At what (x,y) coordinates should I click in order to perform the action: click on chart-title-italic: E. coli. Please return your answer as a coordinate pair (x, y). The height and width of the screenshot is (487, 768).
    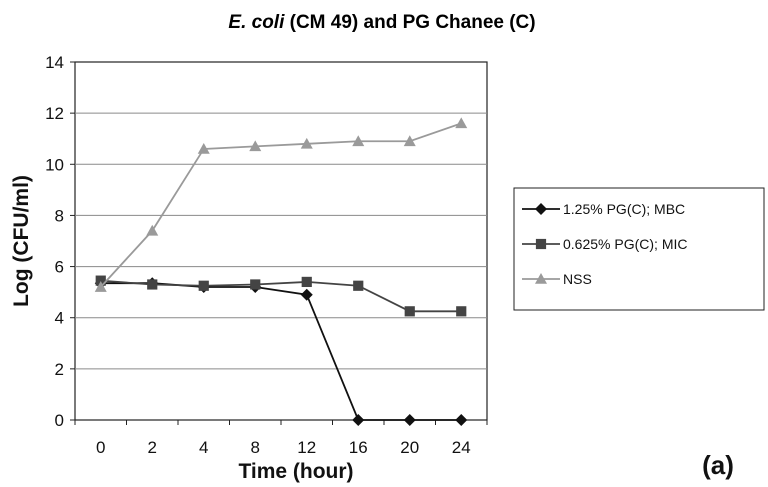
    Looking at the image, I should click on (256, 22).